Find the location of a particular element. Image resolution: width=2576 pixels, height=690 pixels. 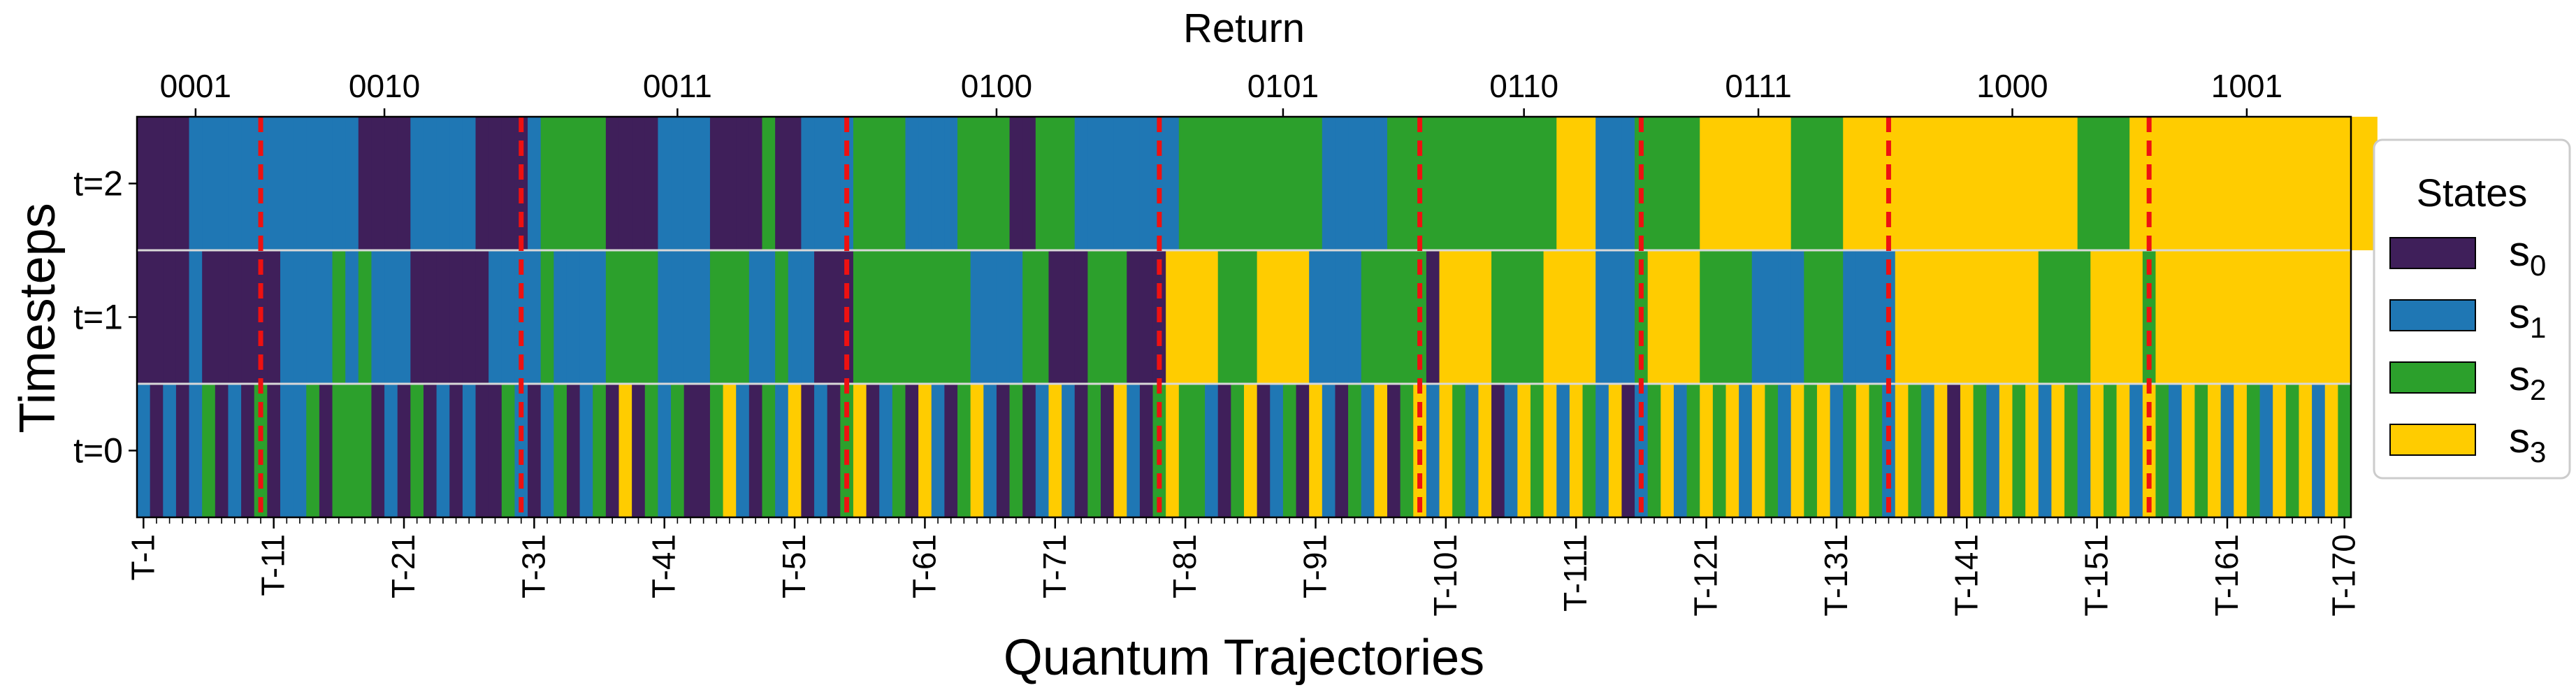

cell-t=1-T50 is located at coordinates (782, 317).